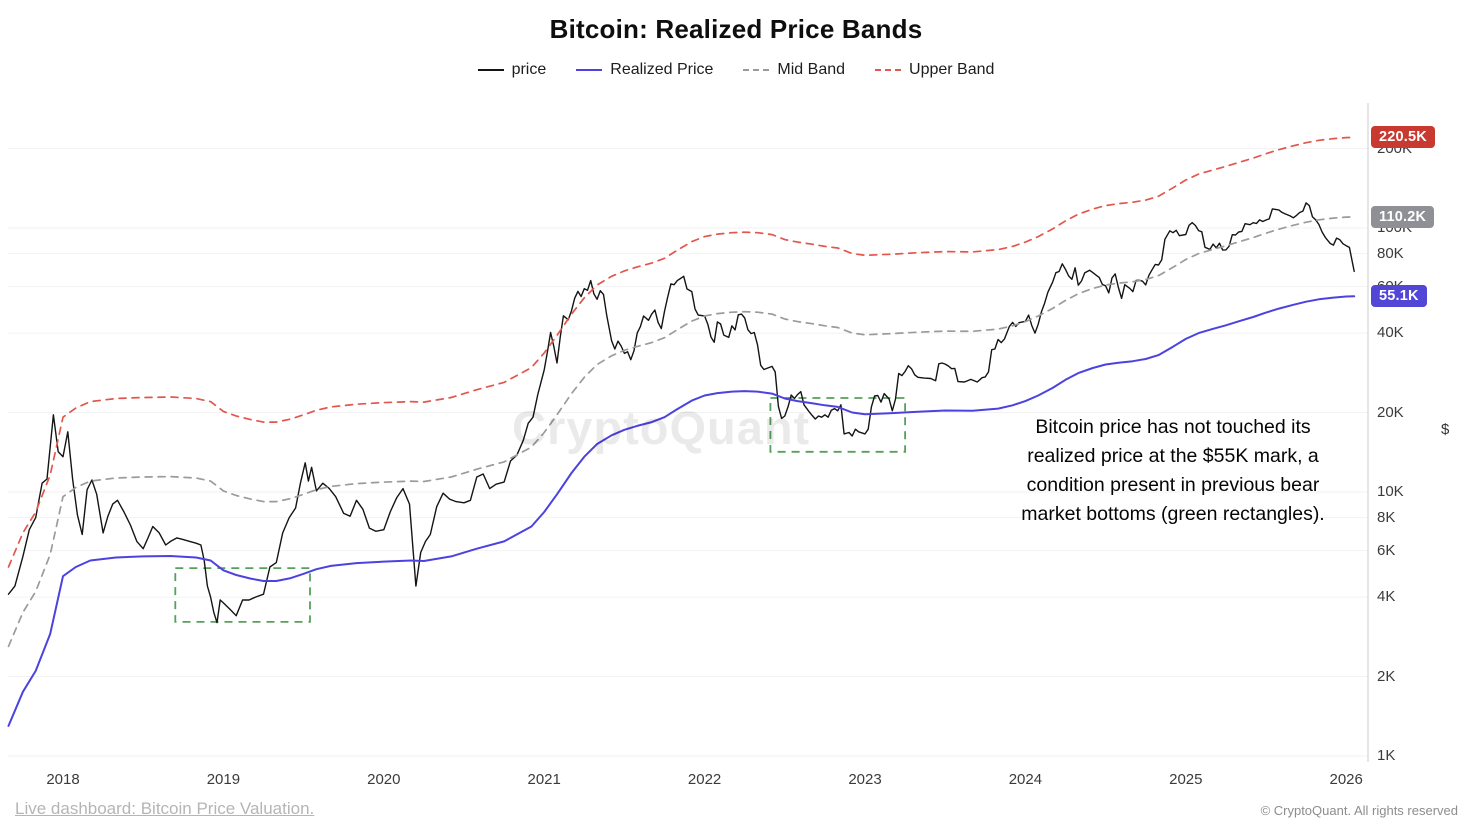 Image resolution: width=1472 pixels, height=828 pixels. Describe the element at coordinates (1359, 810) in the screenshot. I see `copyright-text: © CryptoQuant. All rights reserved` at that location.